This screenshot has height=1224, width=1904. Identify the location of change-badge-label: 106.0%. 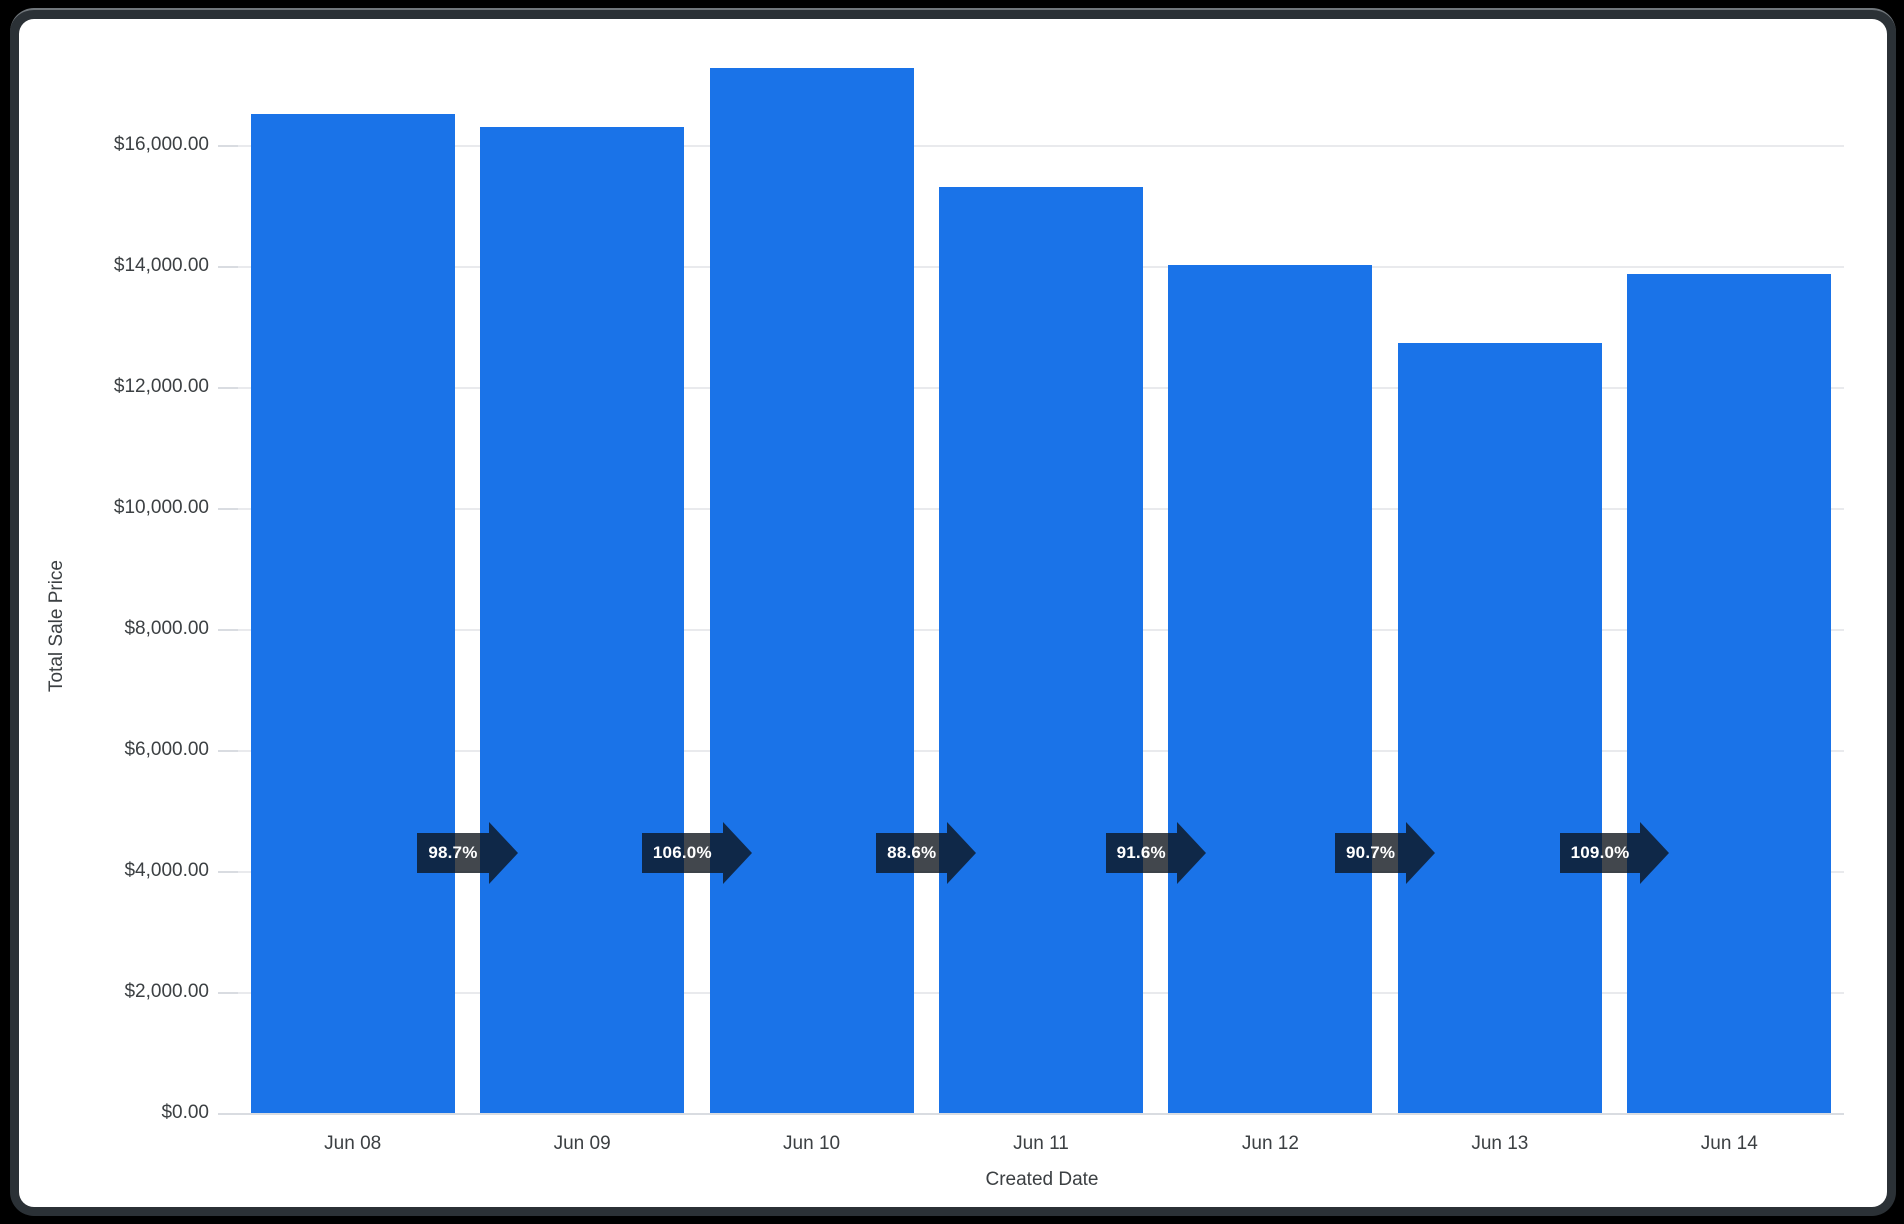
(682, 852).